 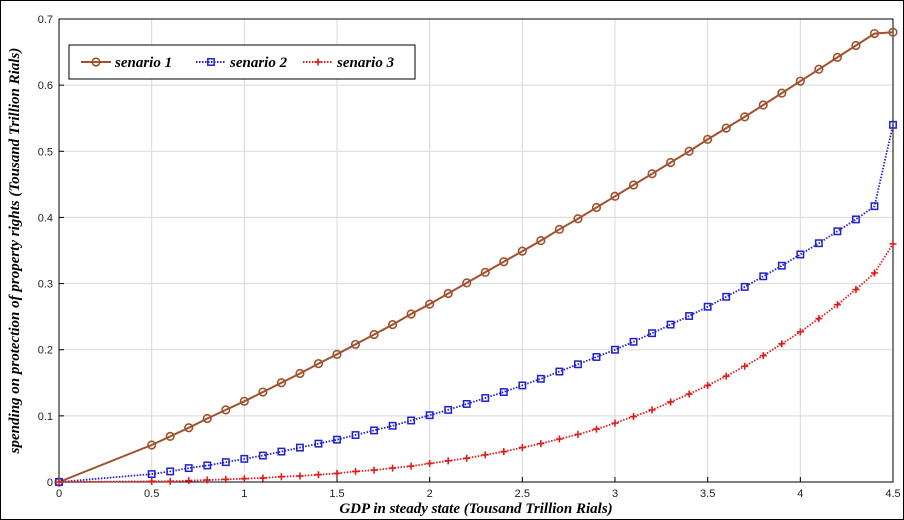 What do you see at coordinates (59, 494) in the screenshot?
I see `x-tick-label: 0` at bounding box center [59, 494].